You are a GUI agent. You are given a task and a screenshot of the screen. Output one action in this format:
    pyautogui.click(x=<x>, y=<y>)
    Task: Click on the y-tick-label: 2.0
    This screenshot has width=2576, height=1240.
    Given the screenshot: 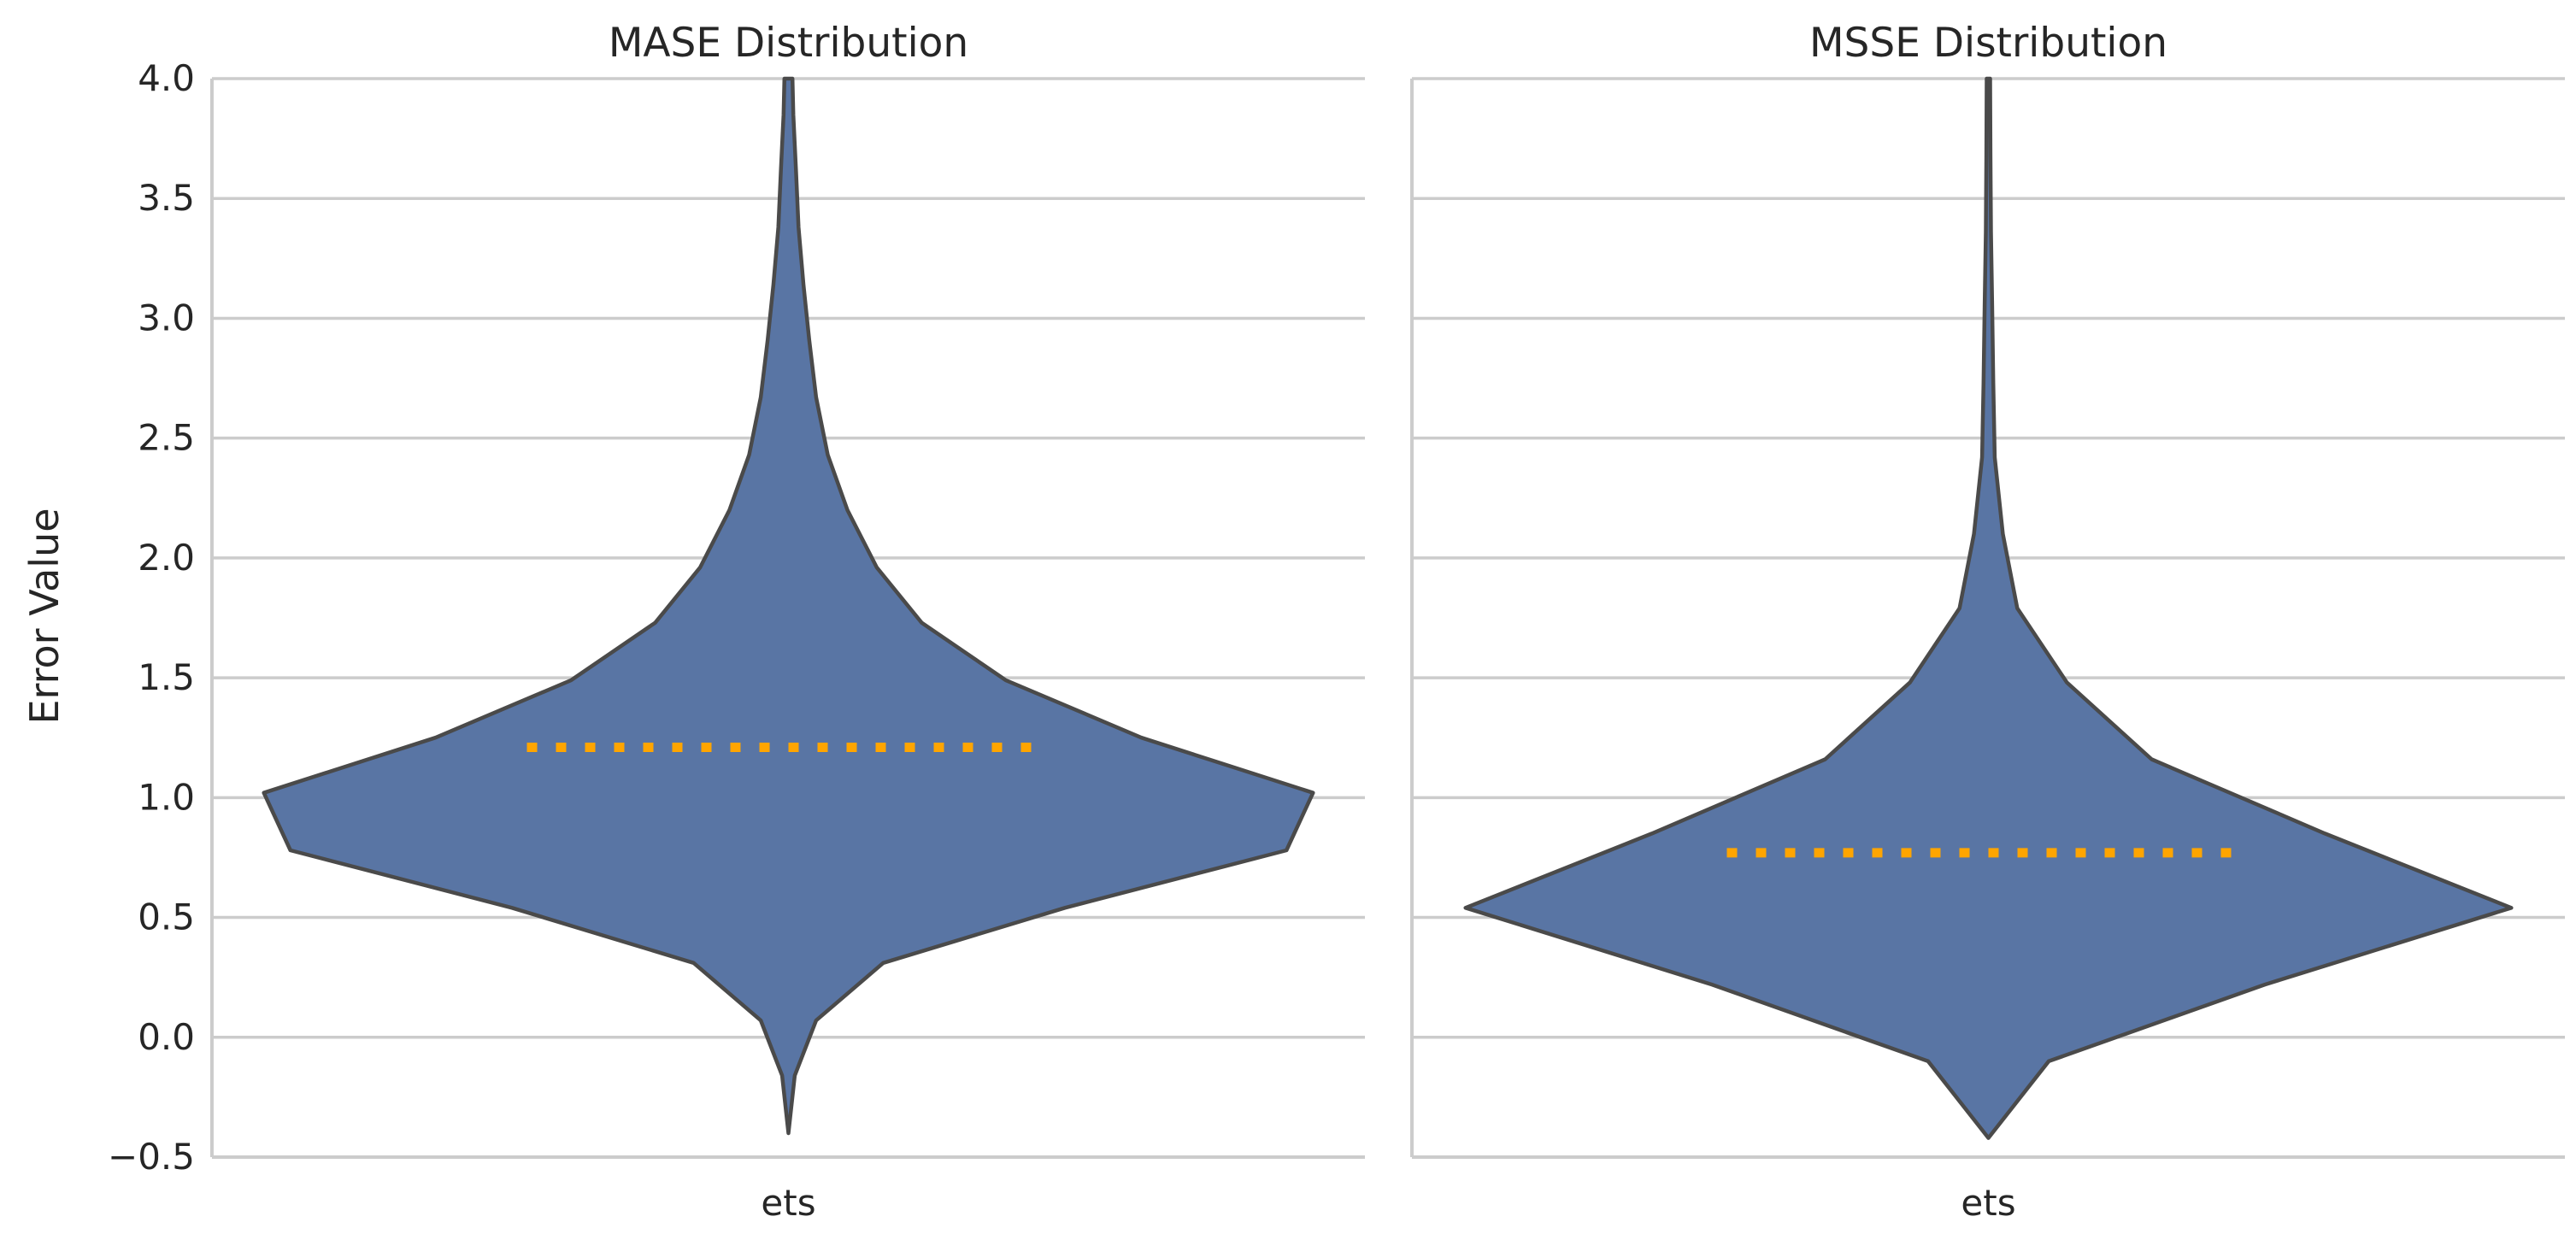 What is the action you would take?
    pyautogui.click(x=166, y=558)
    